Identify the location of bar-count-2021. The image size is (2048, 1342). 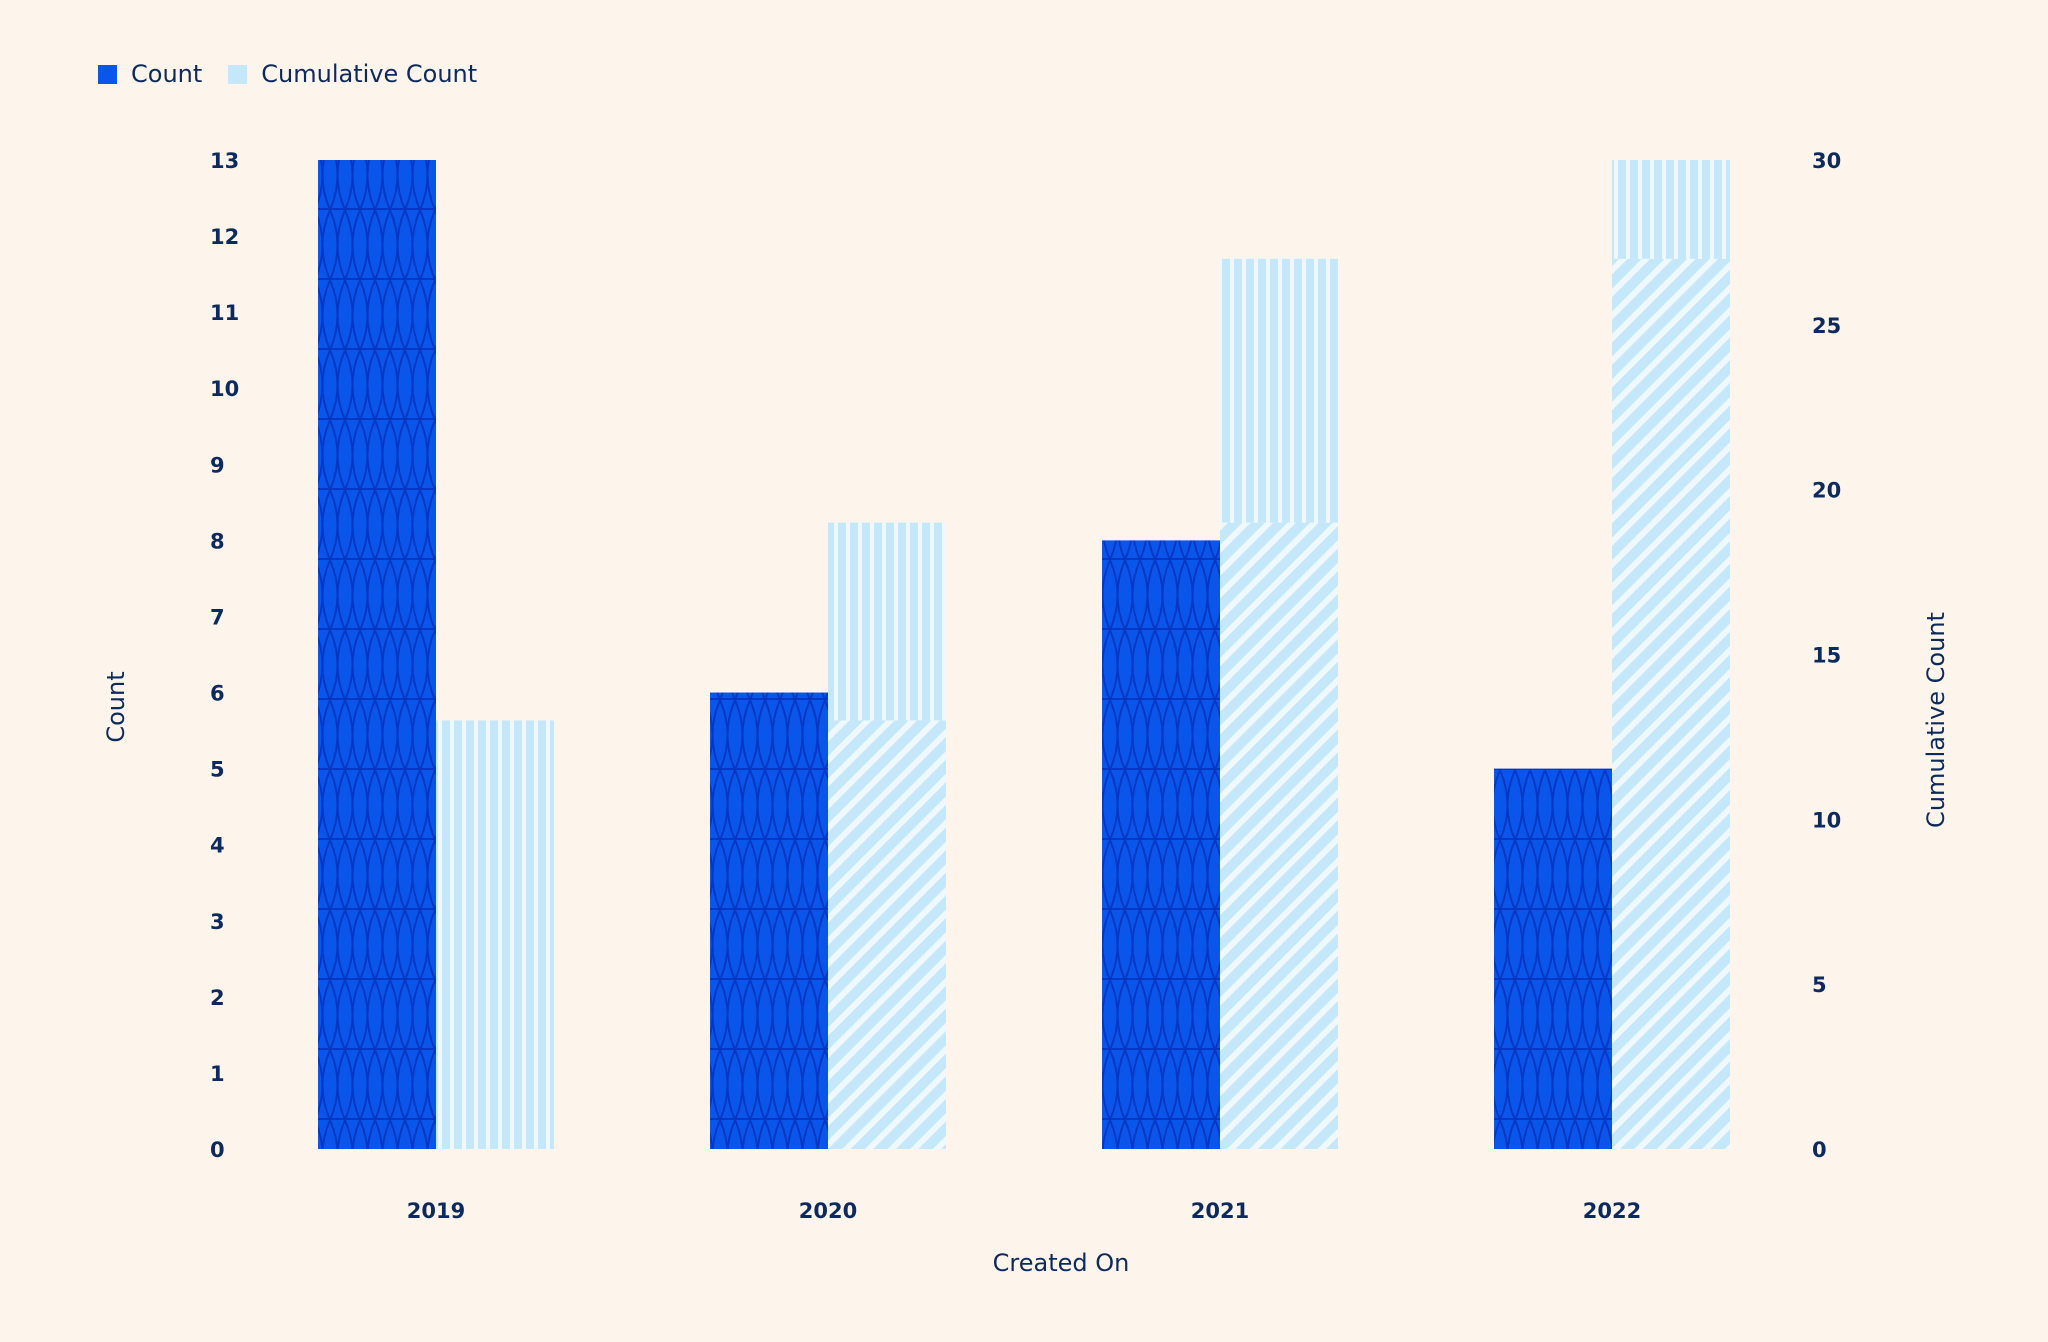
(1161, 844).